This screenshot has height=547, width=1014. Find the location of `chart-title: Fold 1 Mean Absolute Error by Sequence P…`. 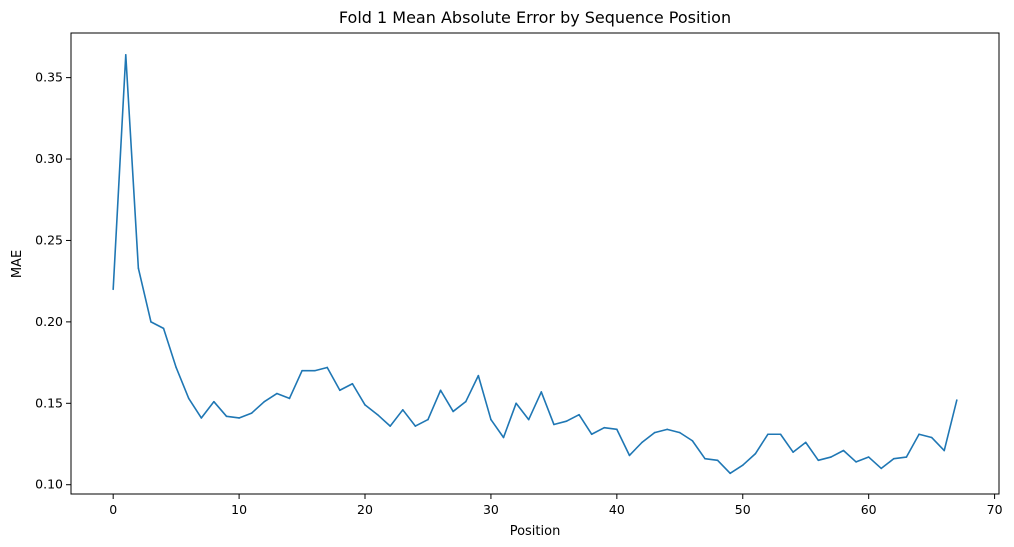

chart-title: Fold 1 Mean Absolute Error by Sequence P… is located at coordinates (535, 17).